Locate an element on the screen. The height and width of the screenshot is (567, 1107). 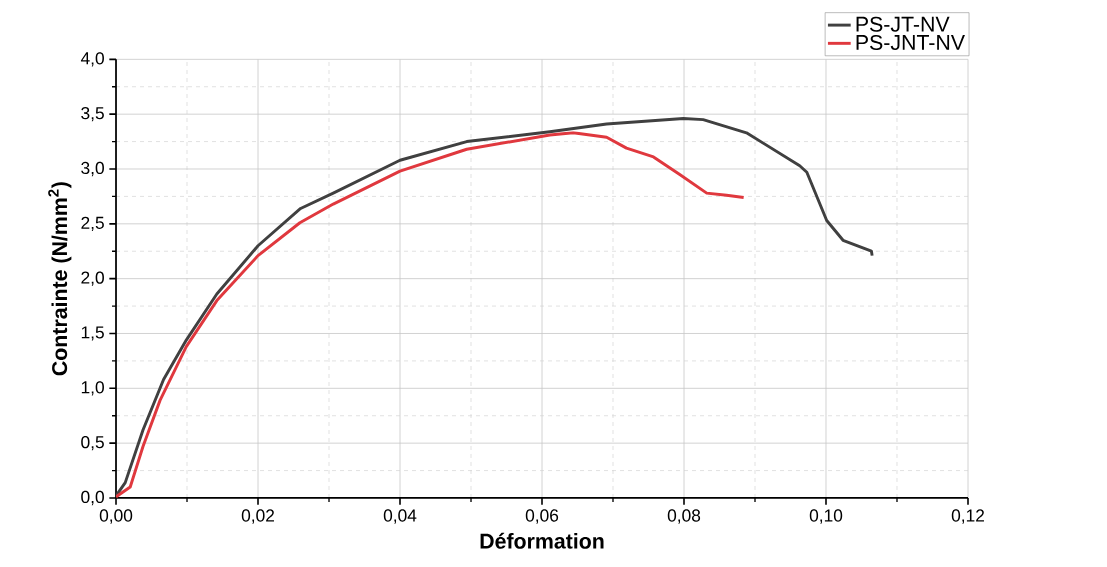
x-axis-title: Déformation is located at coordinates (542, 540).